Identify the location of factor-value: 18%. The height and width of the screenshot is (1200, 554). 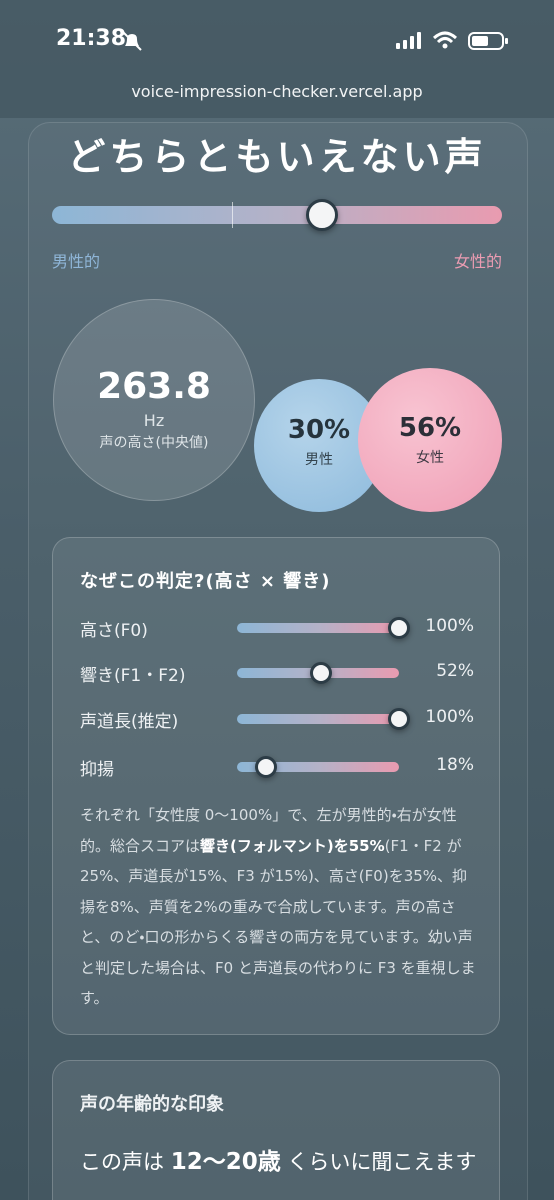
(455, 765).